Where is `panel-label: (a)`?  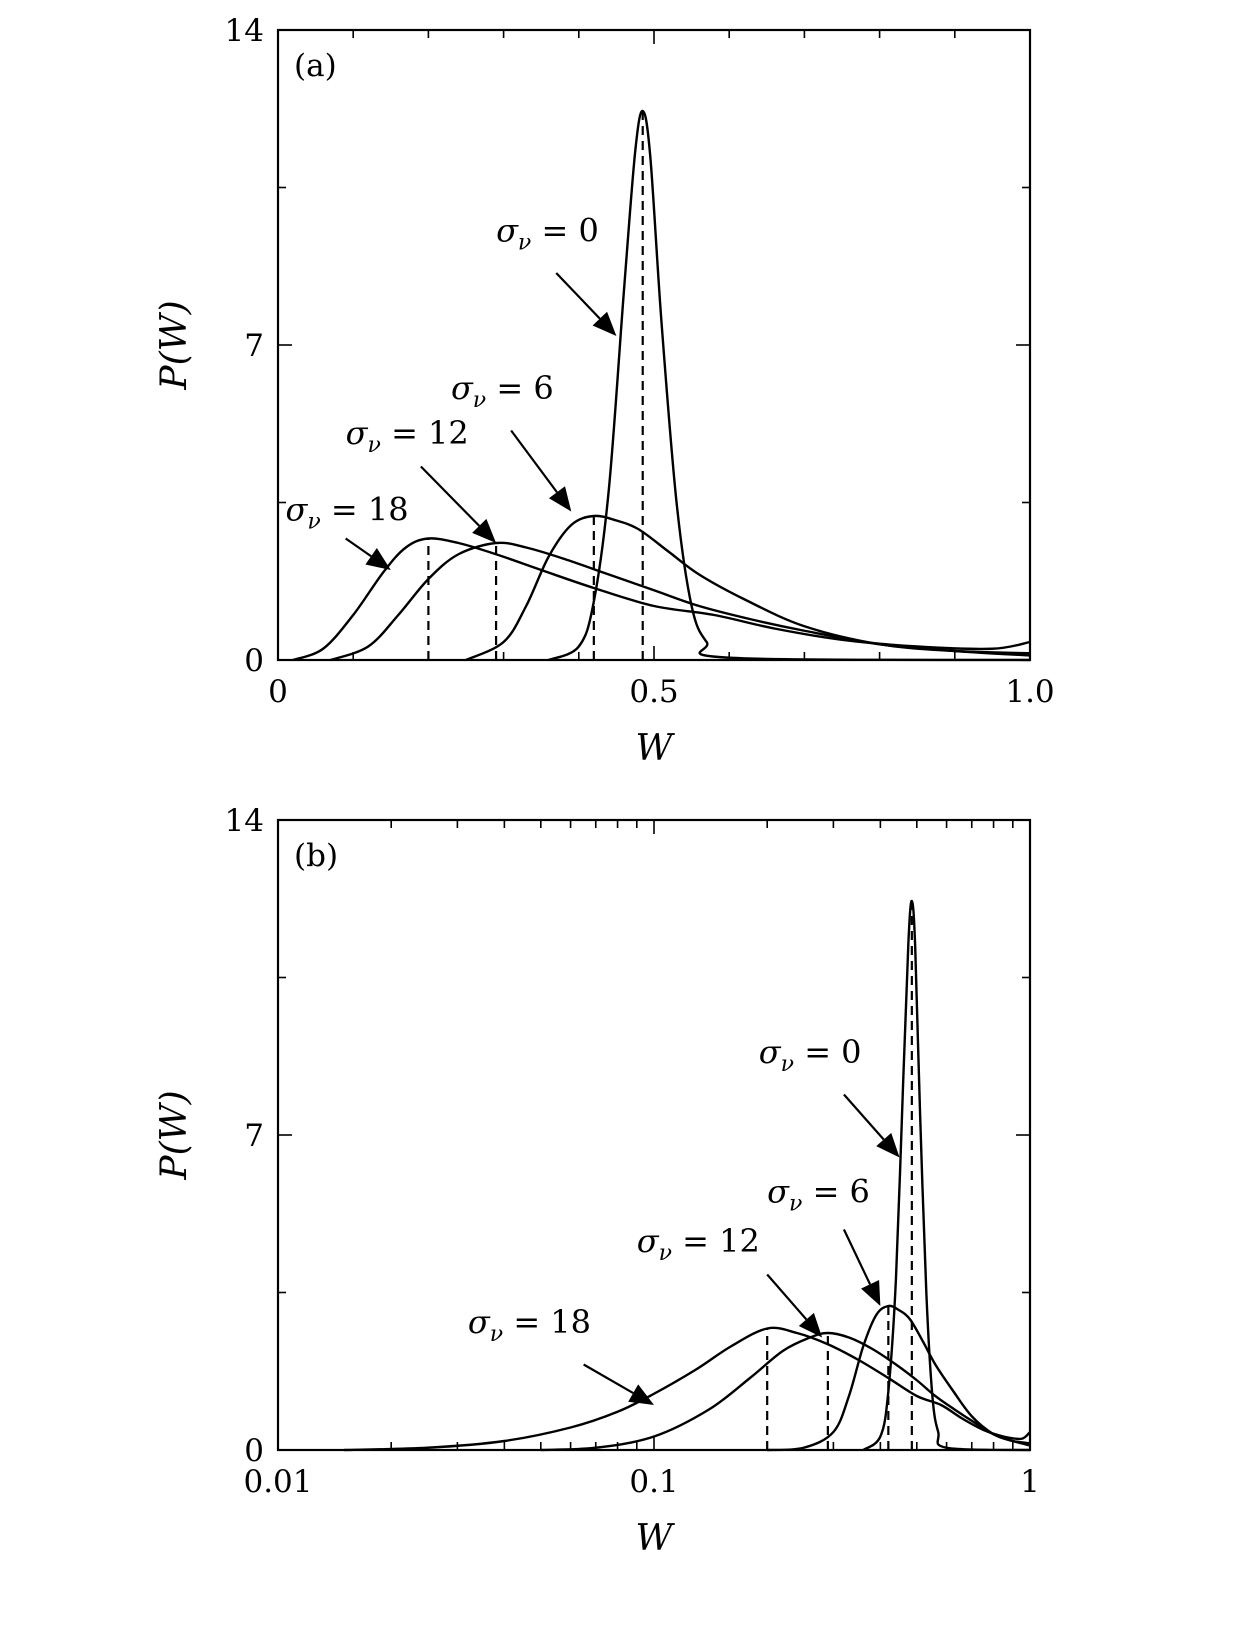
panel-label: (a) is located at coordinates (315, 66).